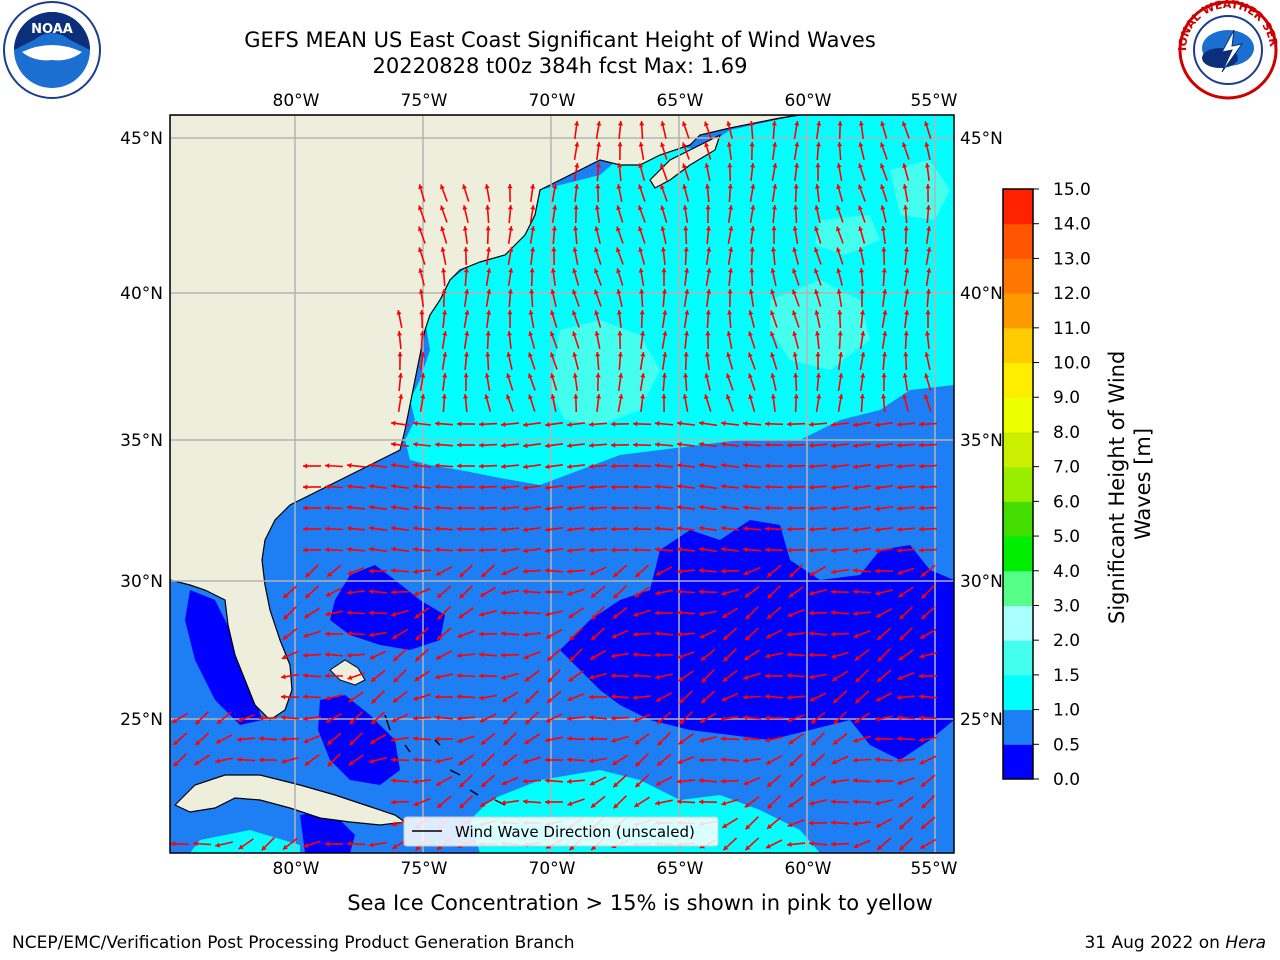  What do you see at coordinates (1072, 225) in the screenshot?
I see `colorbar-tick-label: 14.0` at bounding box center [1072, 225].